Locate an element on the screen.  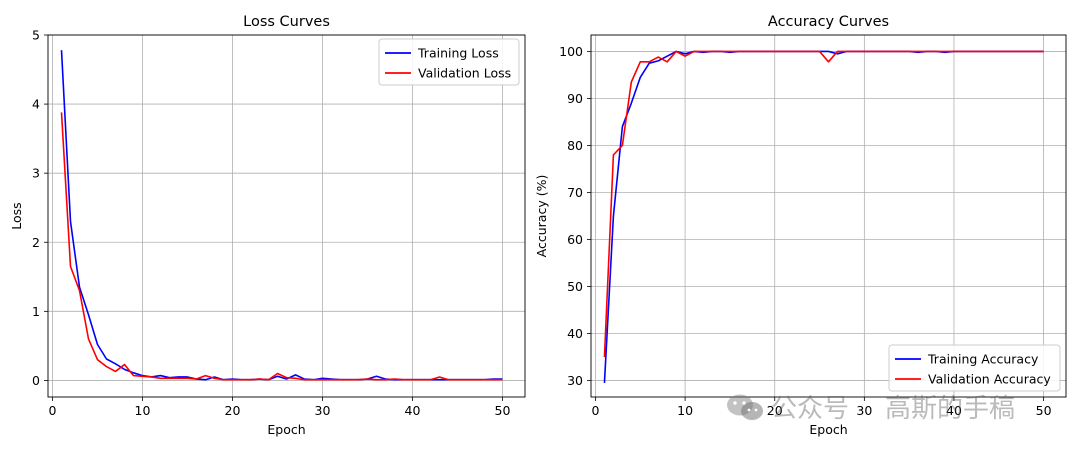
legend-label-1: Training Accuracy is located at coordinates (983, 359).